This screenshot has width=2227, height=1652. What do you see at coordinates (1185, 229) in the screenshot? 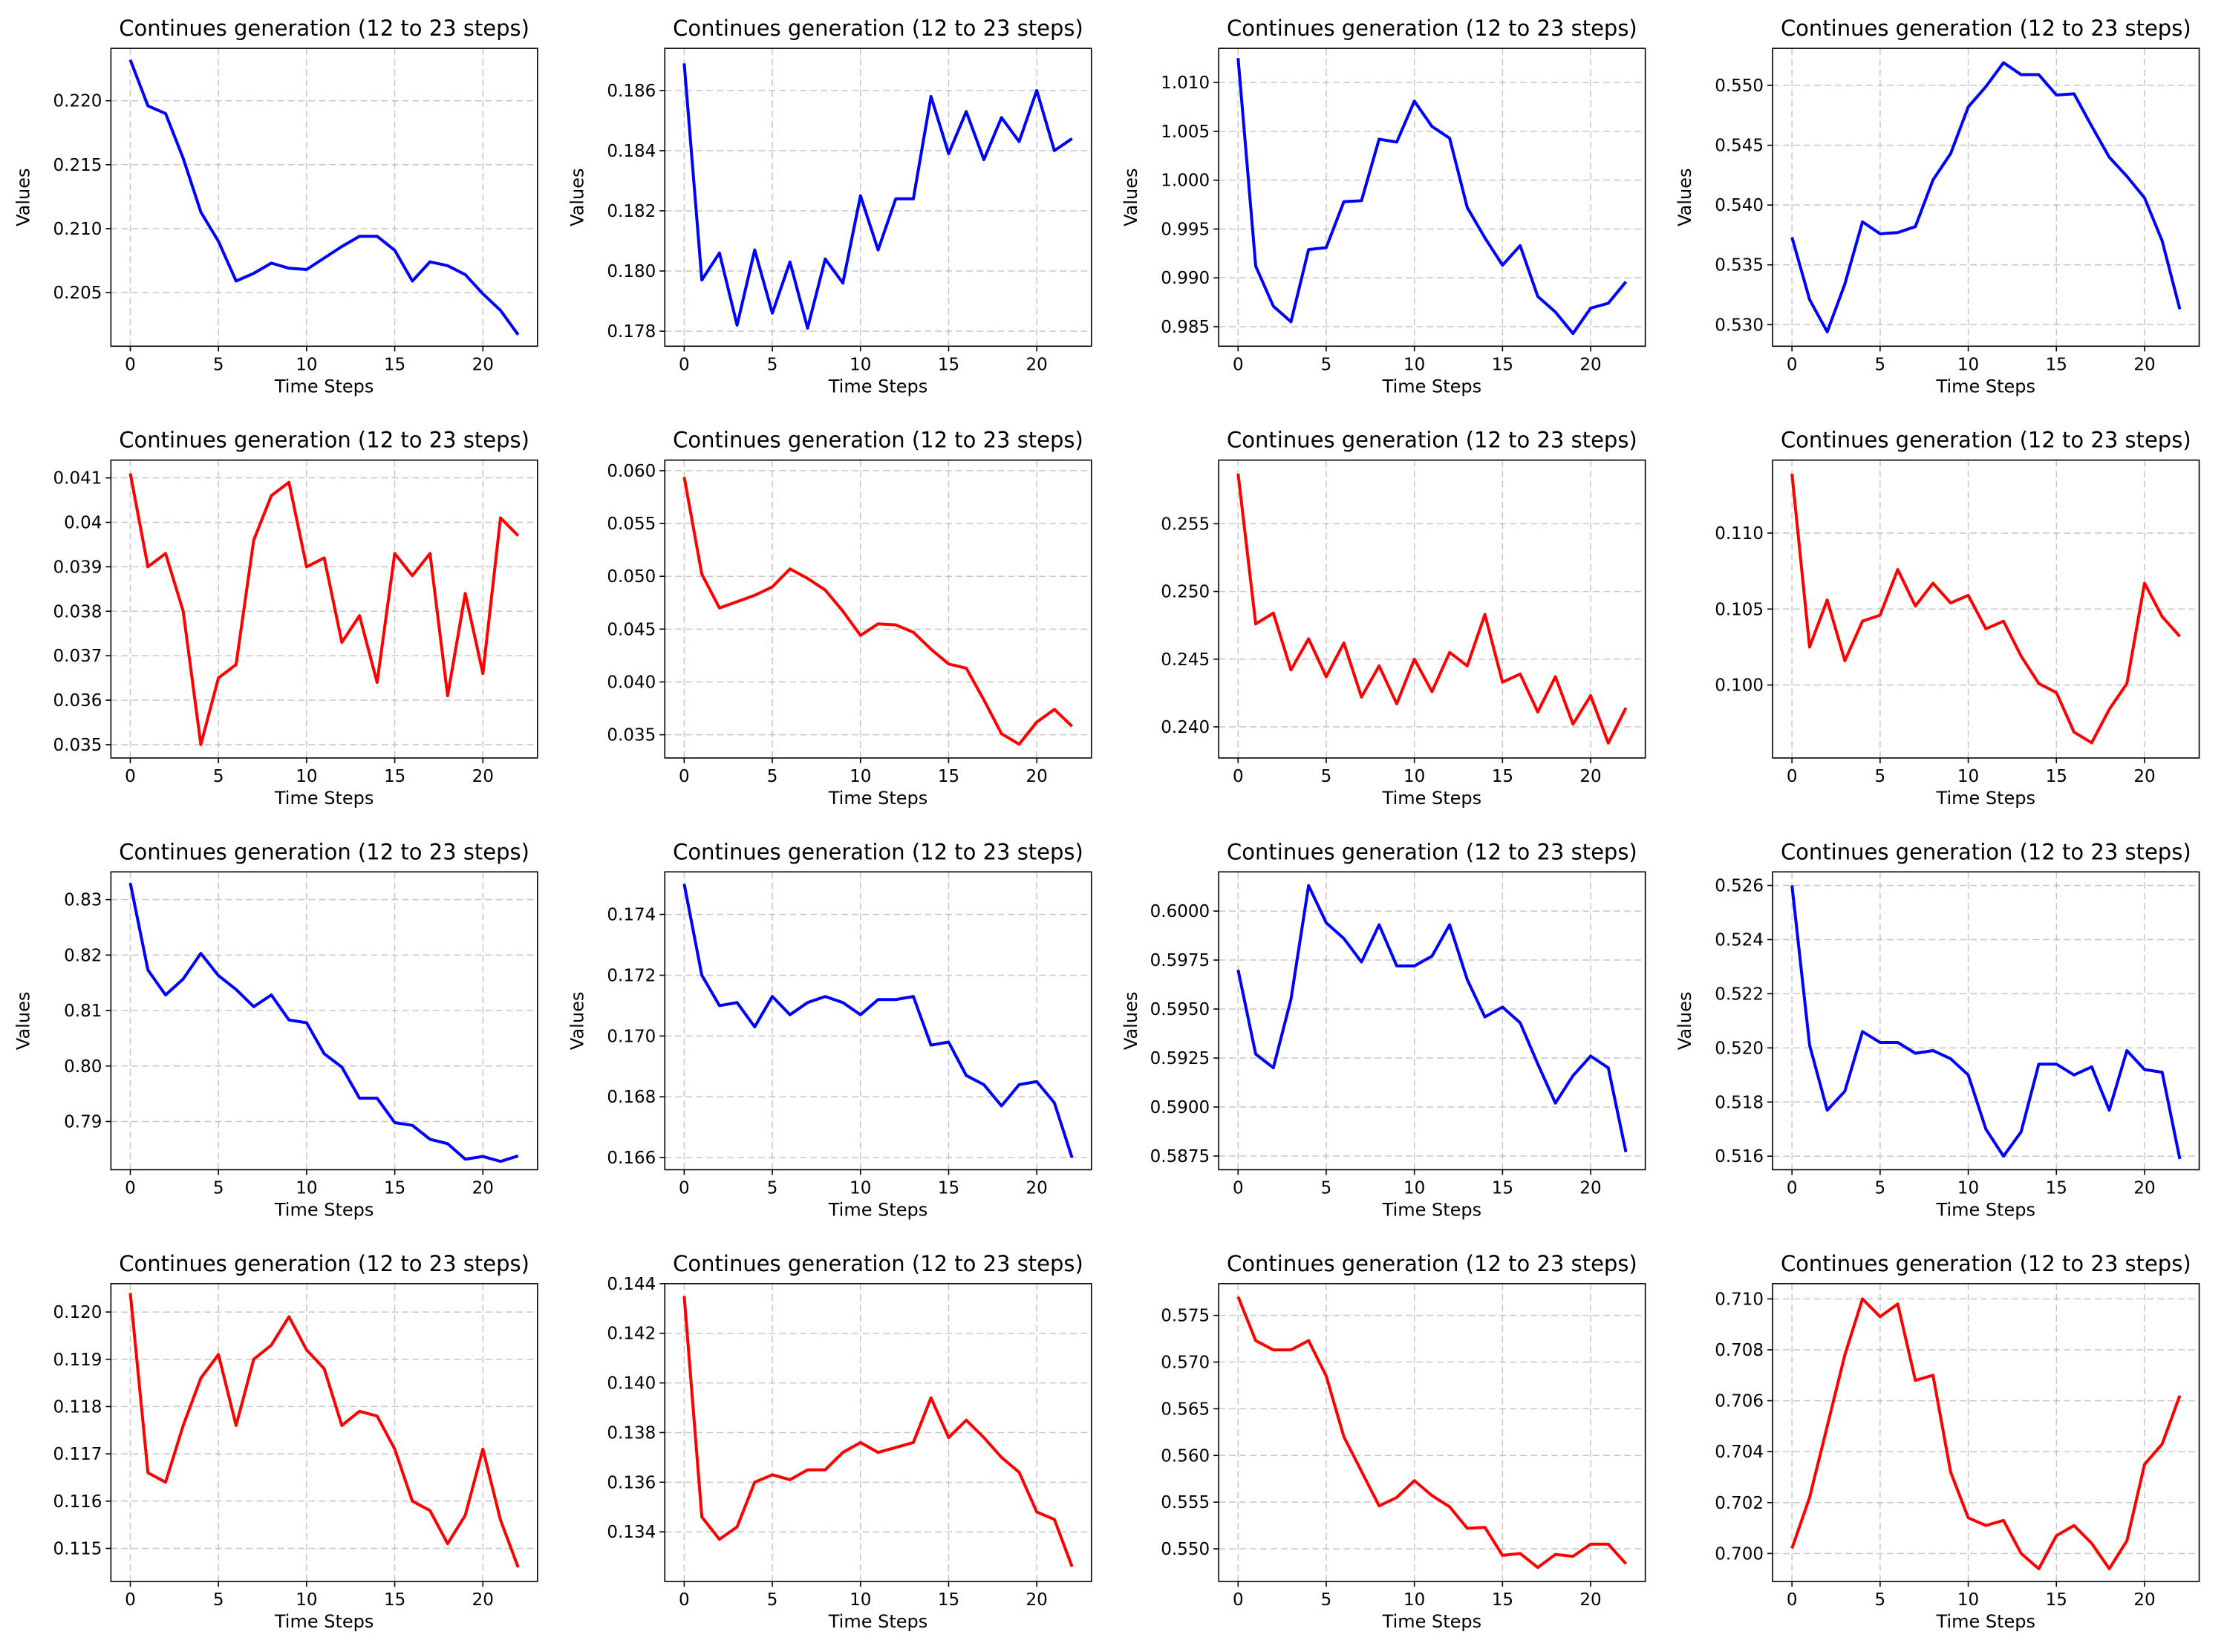
I see `y-tick-label: 0.995` at bounding box center [1185, 229].